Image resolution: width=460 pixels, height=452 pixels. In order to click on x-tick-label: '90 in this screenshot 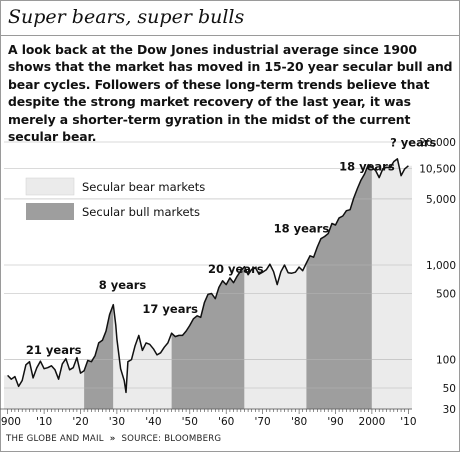, I will do `click(335, 422)`.